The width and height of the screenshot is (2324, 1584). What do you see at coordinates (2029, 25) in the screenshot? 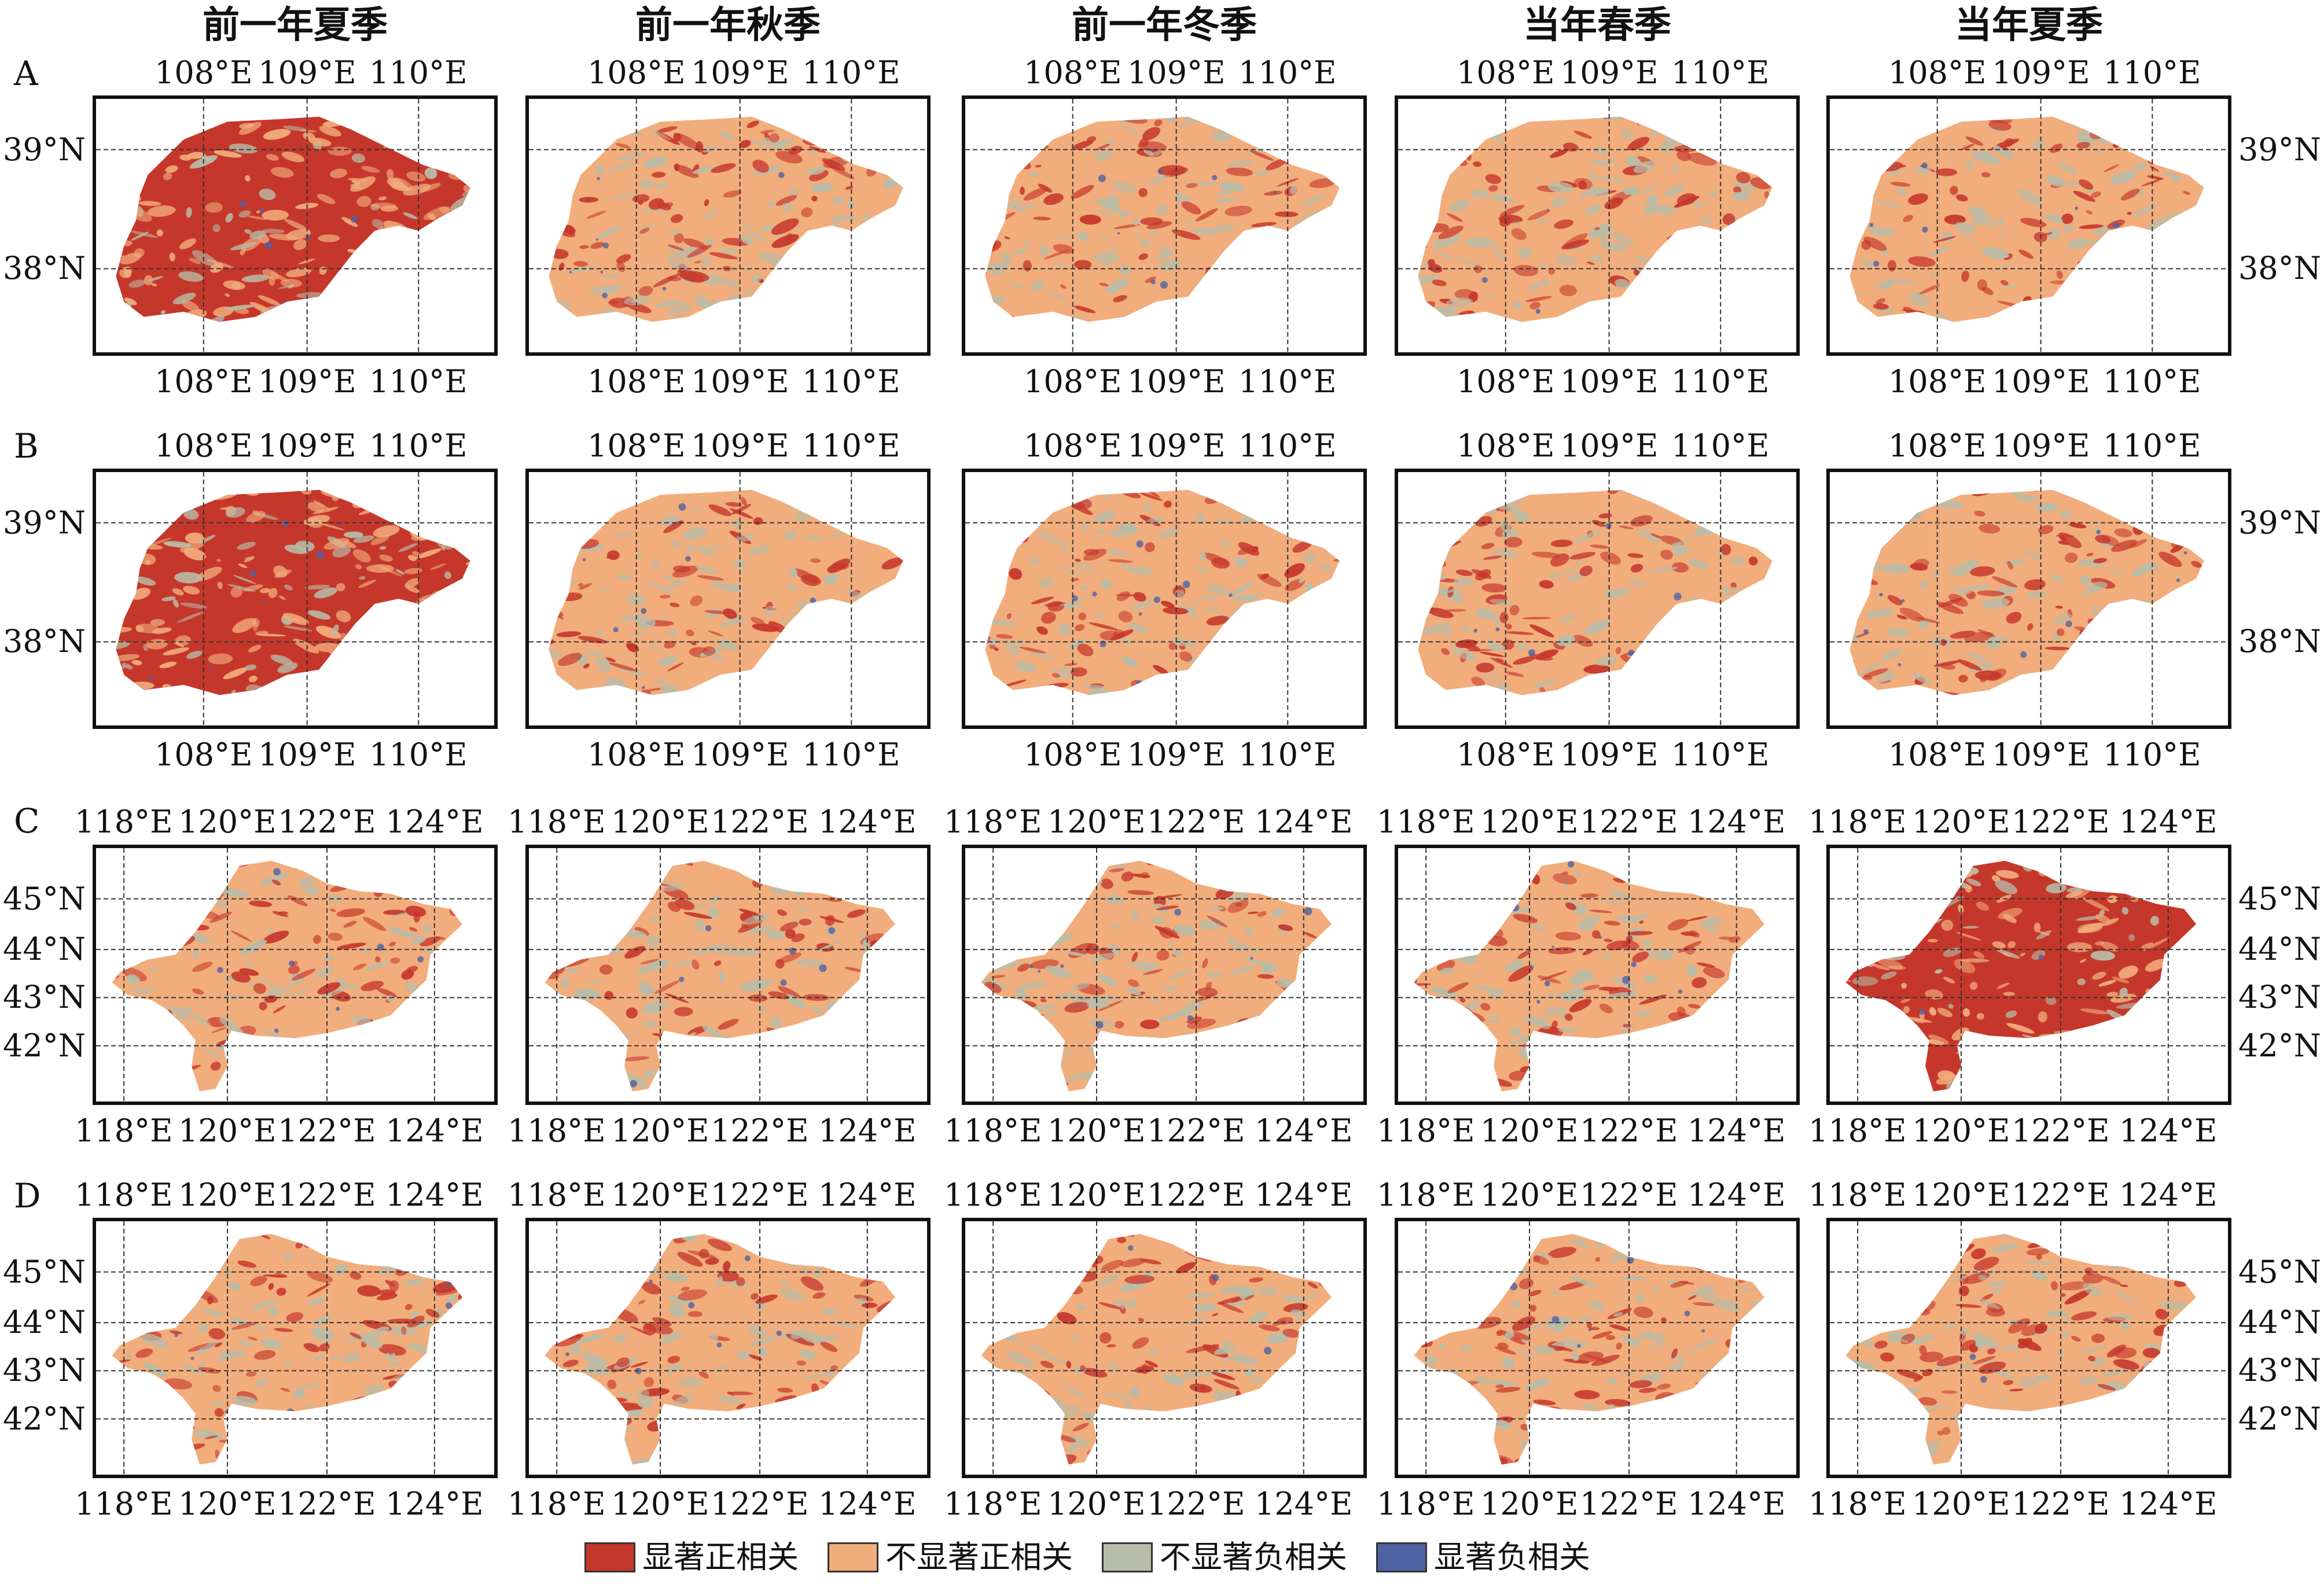
I see `column-title-5: 当年夏季` at bounding box center [2029, 25].